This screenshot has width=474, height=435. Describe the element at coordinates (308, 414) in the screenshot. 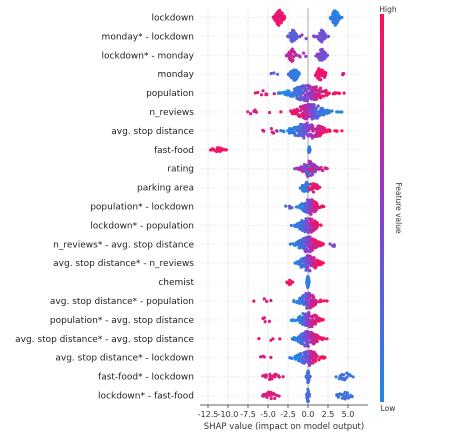

I see `x-tick-label: 0.0` at that location.